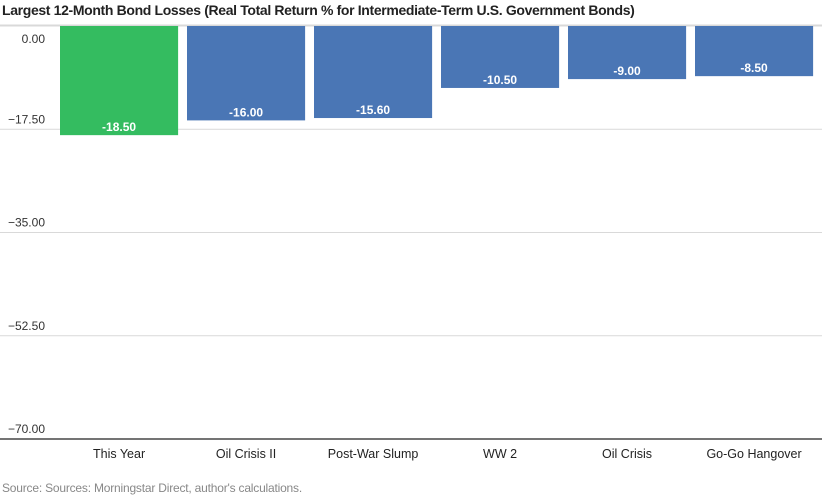 The image size is (836, 497). Describe the element at coordinates (246, 454) in the screenshot. I see `x-category-label: Oil Crisis II` at that location.